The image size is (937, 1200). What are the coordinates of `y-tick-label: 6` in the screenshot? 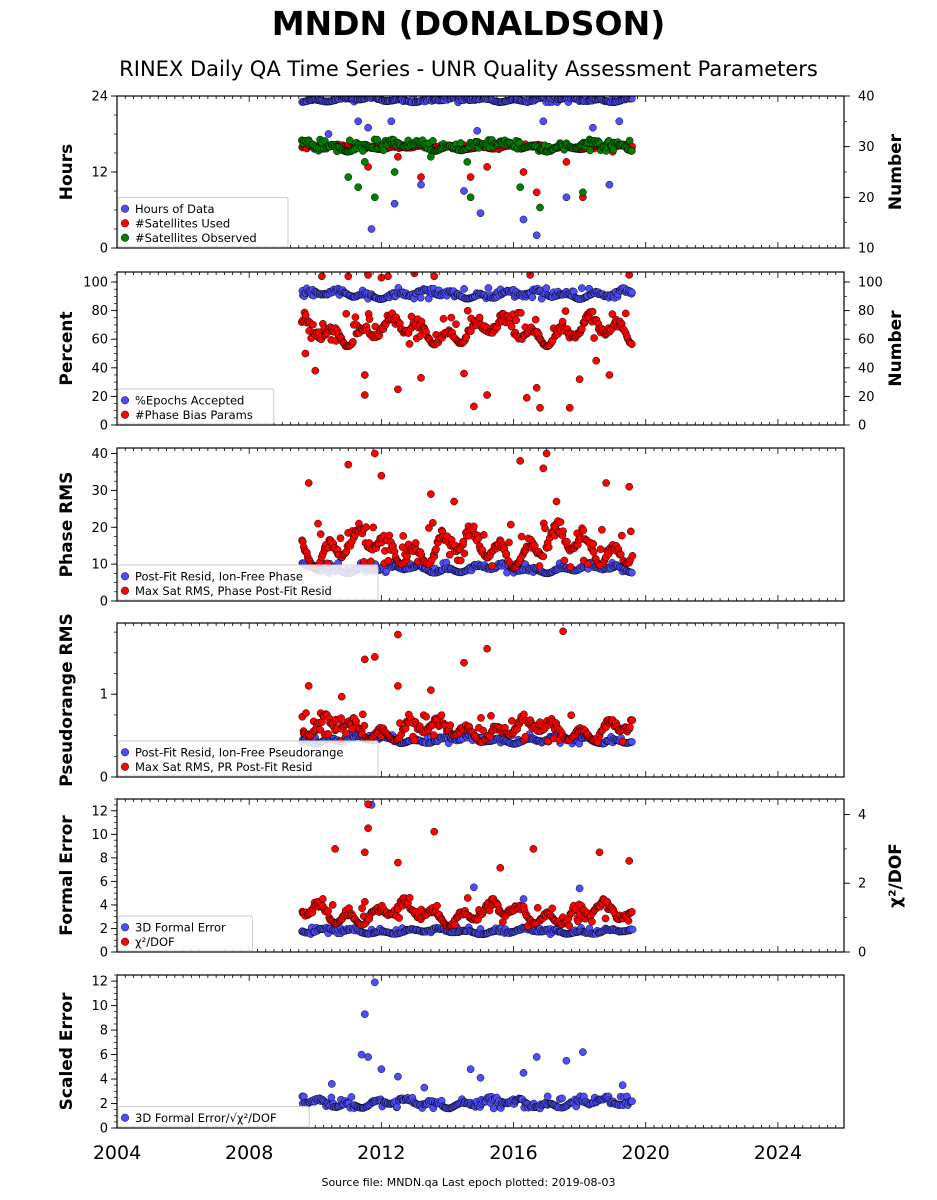 It's located at (104, 882).